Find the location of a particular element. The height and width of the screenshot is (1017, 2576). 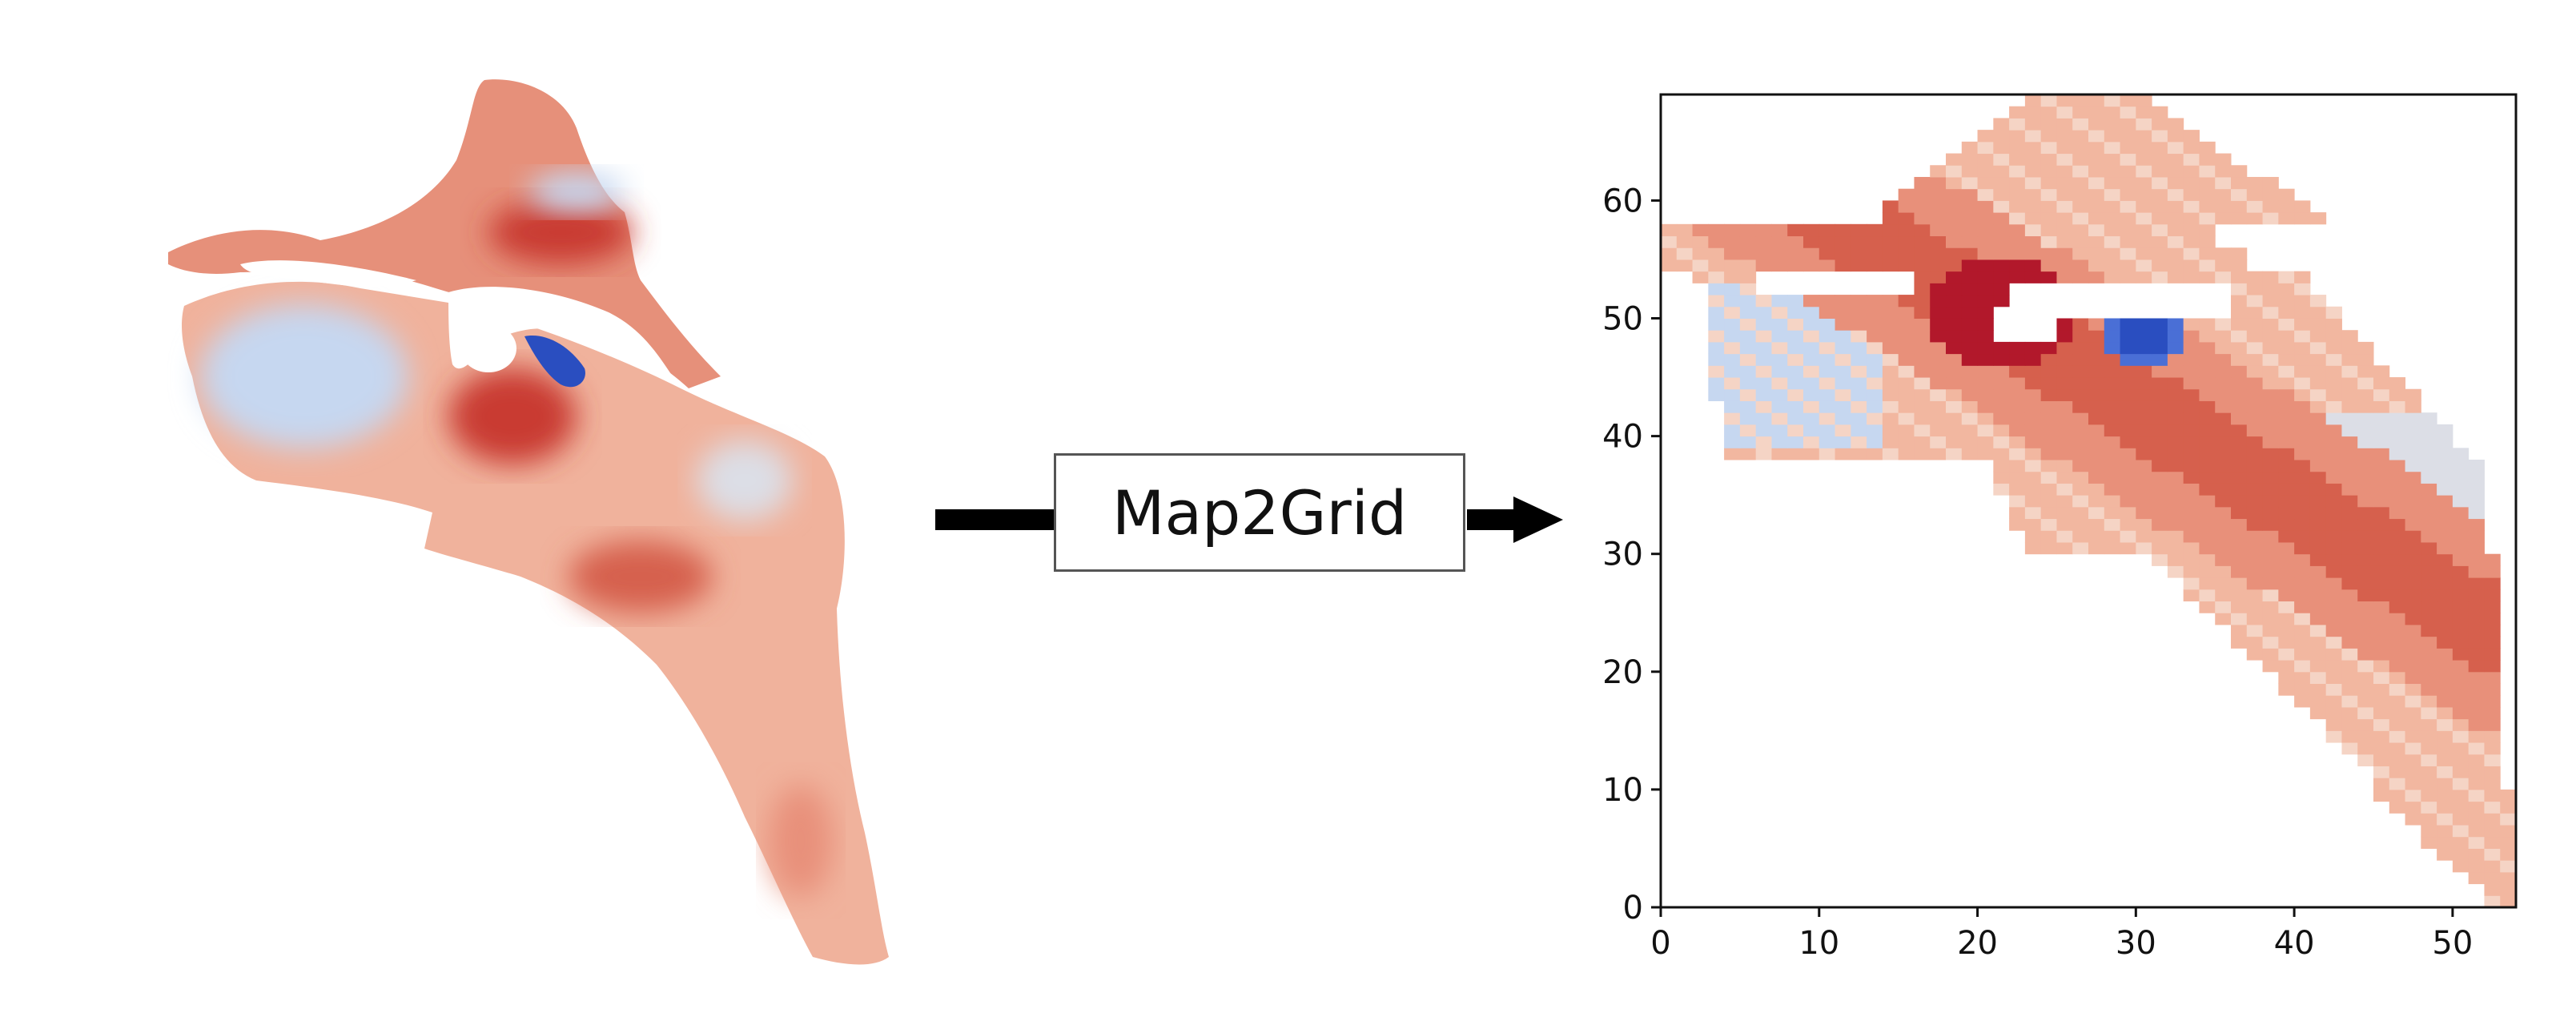

arrow-output-shaft is located at coordinates (1492, 519).